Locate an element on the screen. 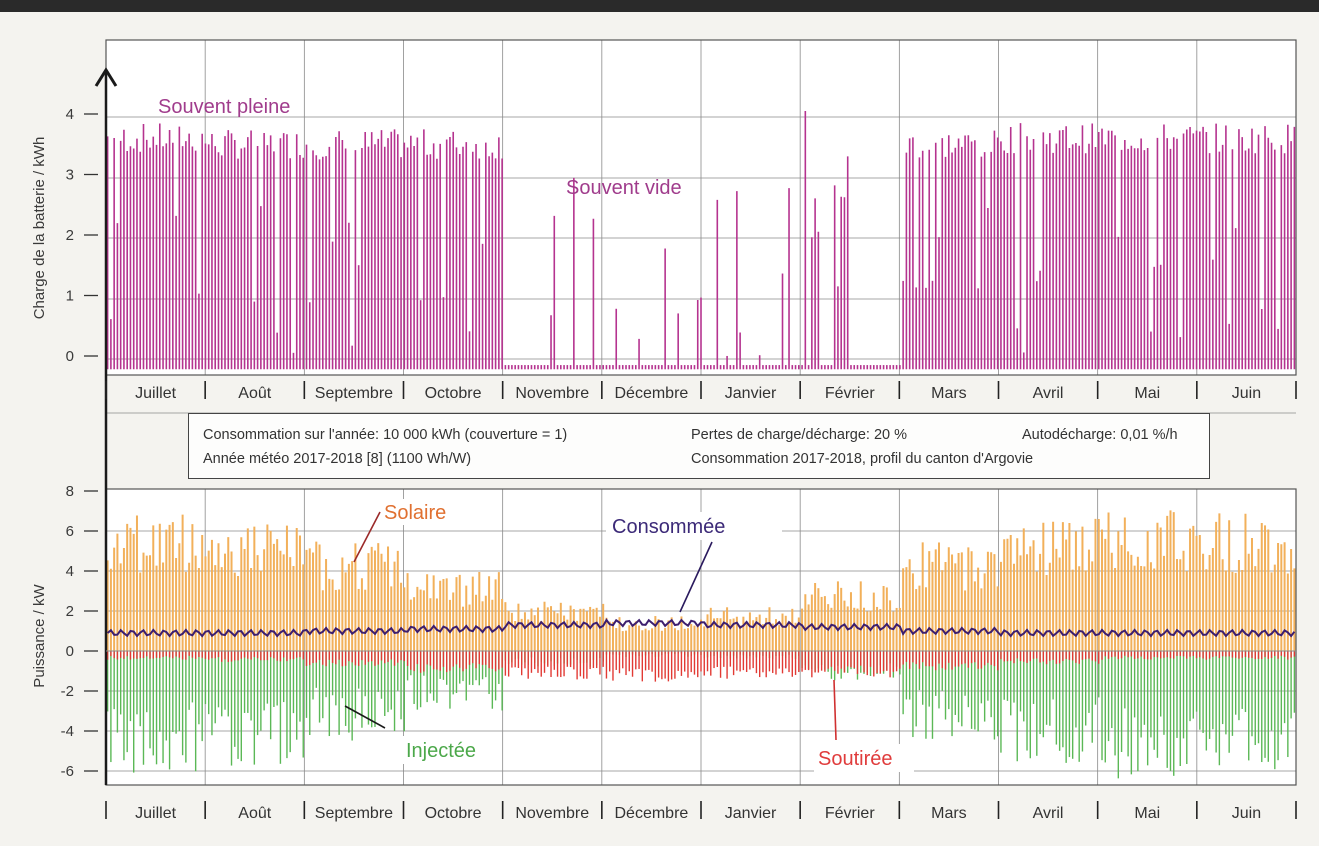 This screenshot has width=1319, height=846. battery-month-label: Janvier is located at coordinates (751, 393).